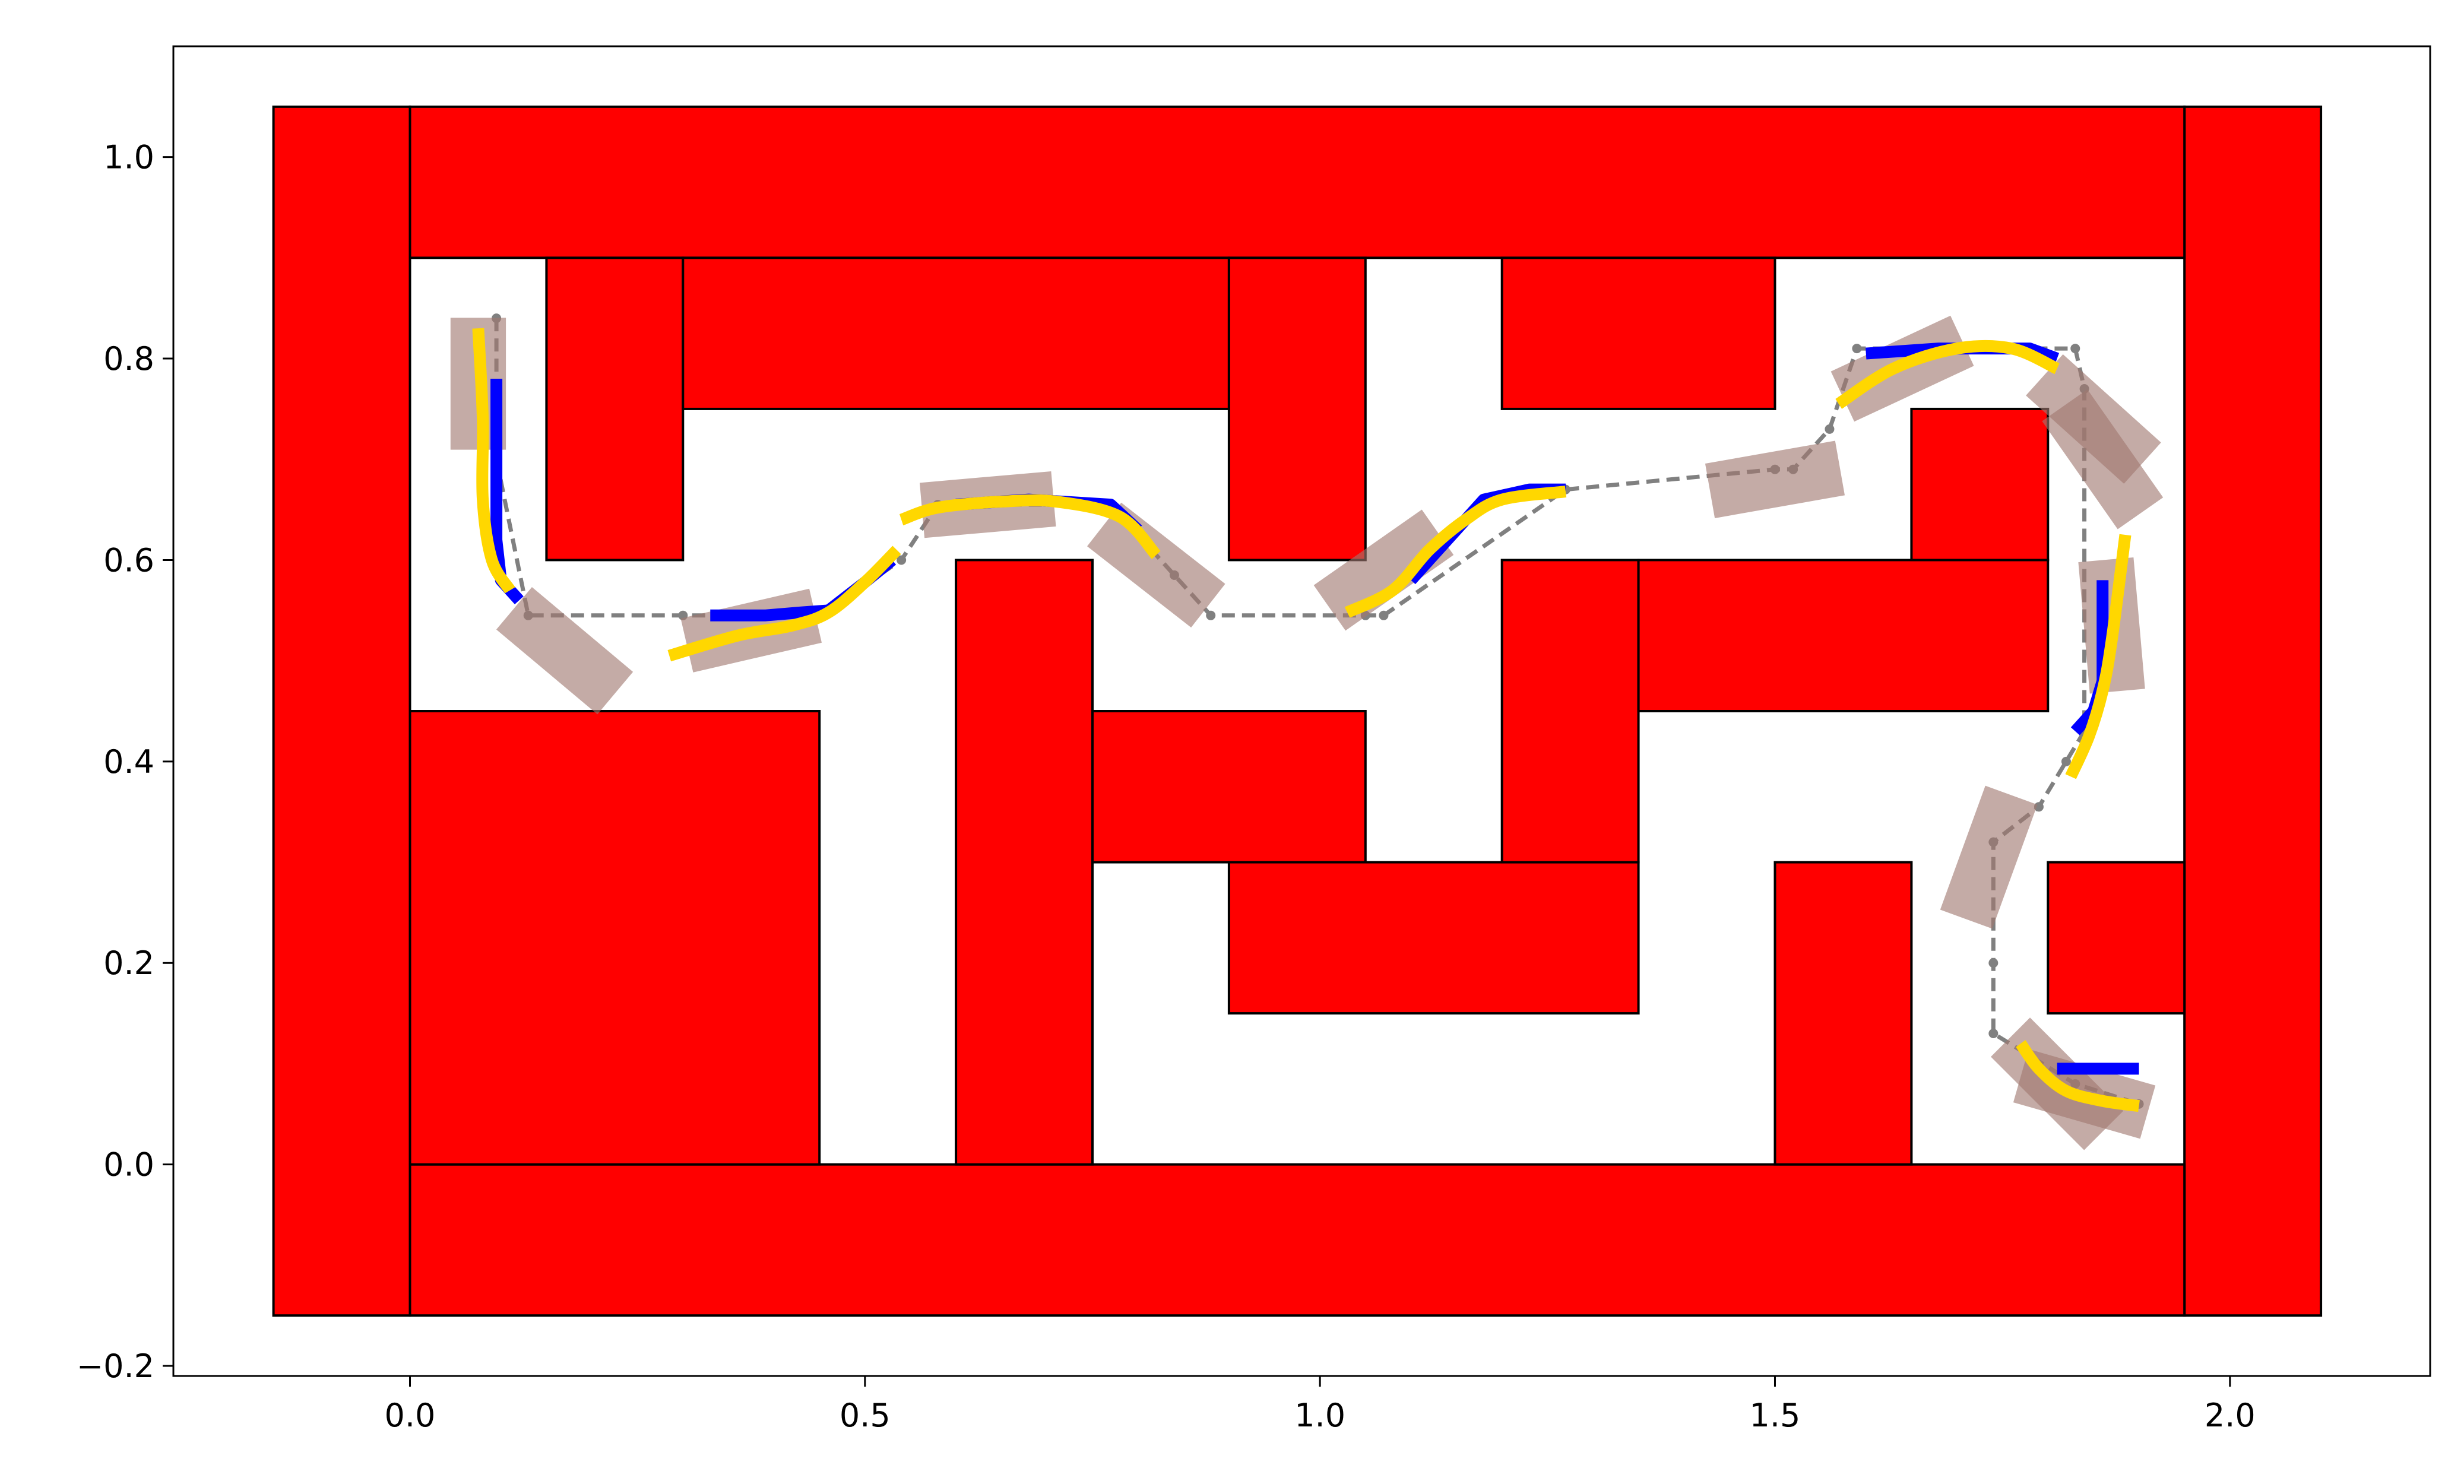  What do you see at coordinates (865, 1415) in the screenshot?
I see `x-tick-label-1: 0.5` at bounding box center [865, 1415].